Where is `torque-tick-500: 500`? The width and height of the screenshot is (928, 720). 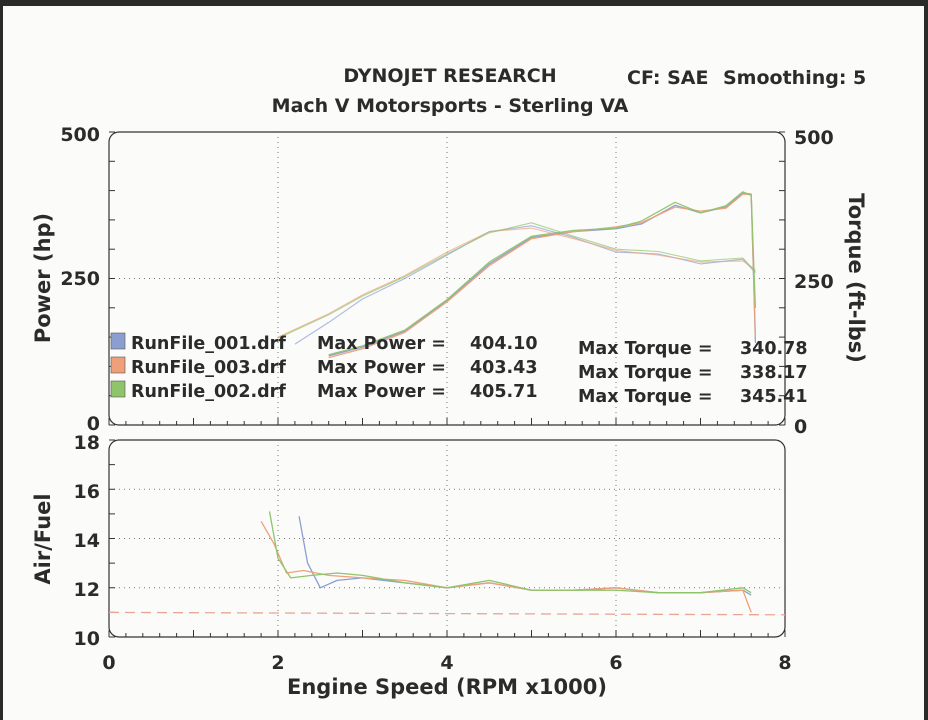 torque-tick-500: 500 is located at coordinates (814, 138).